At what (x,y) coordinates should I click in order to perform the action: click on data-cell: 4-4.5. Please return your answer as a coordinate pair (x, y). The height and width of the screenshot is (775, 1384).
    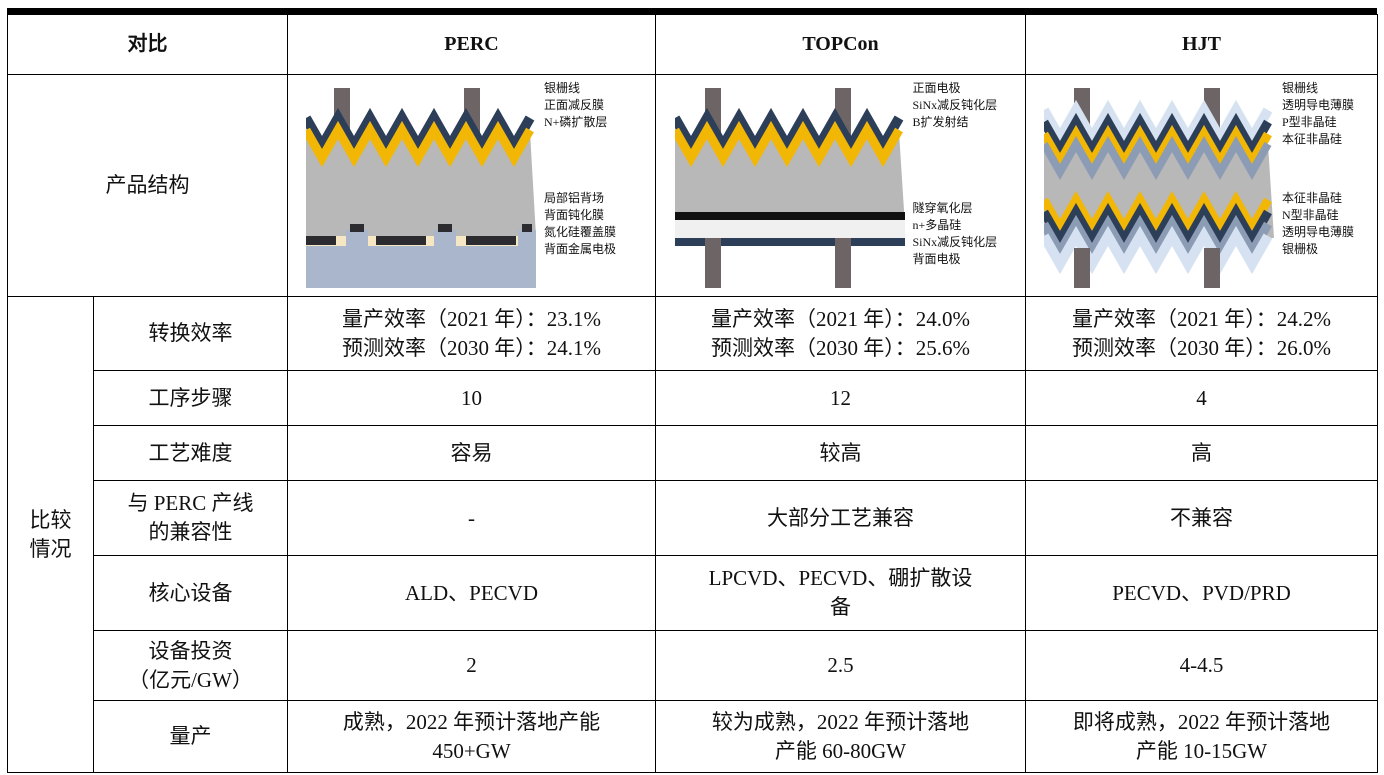
    Looking at the image, I should click on (1201, 665).